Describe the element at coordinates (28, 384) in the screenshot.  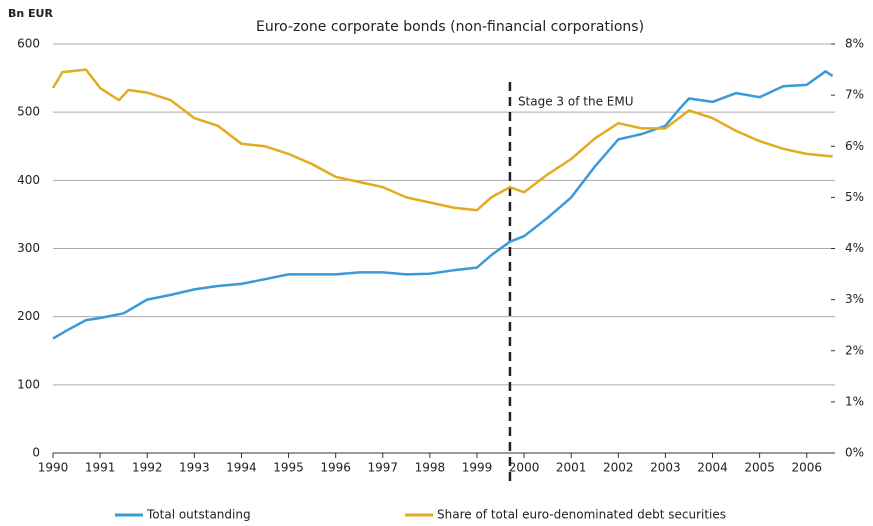
I see `y-tick-label: 100` at that location.